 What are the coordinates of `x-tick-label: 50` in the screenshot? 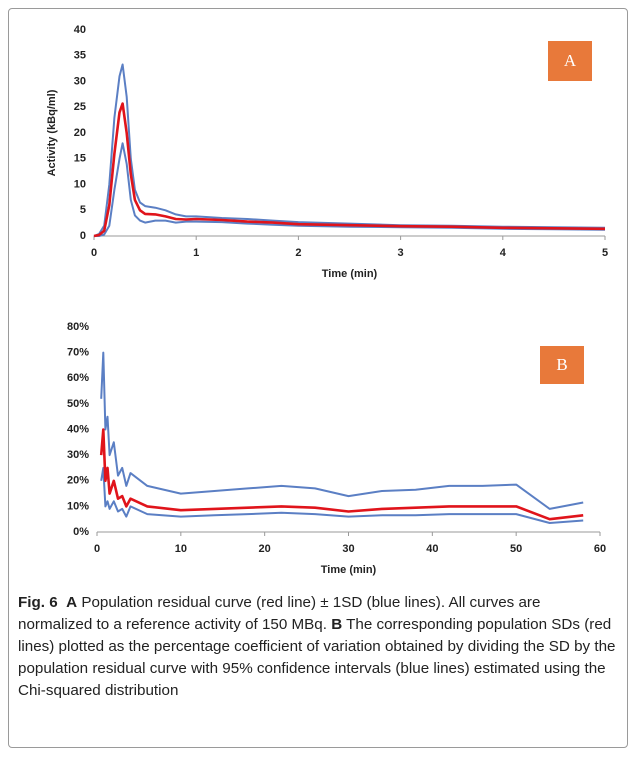 It's located at (516, 549).